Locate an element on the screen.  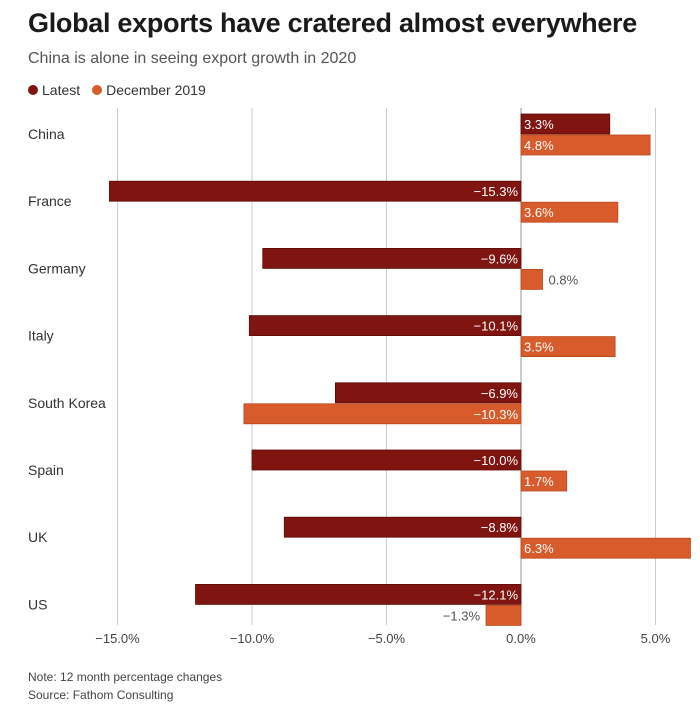
category-label: China is located at coordinates (46, 134).